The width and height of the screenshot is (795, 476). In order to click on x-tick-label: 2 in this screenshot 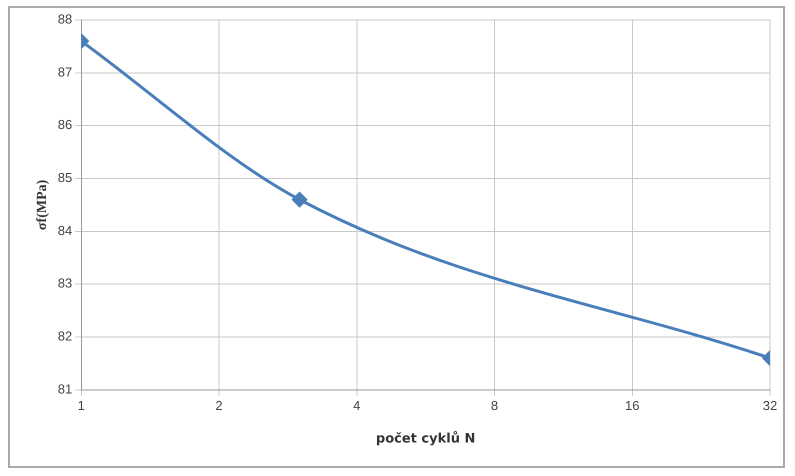, I will do `click(219, 406)`.